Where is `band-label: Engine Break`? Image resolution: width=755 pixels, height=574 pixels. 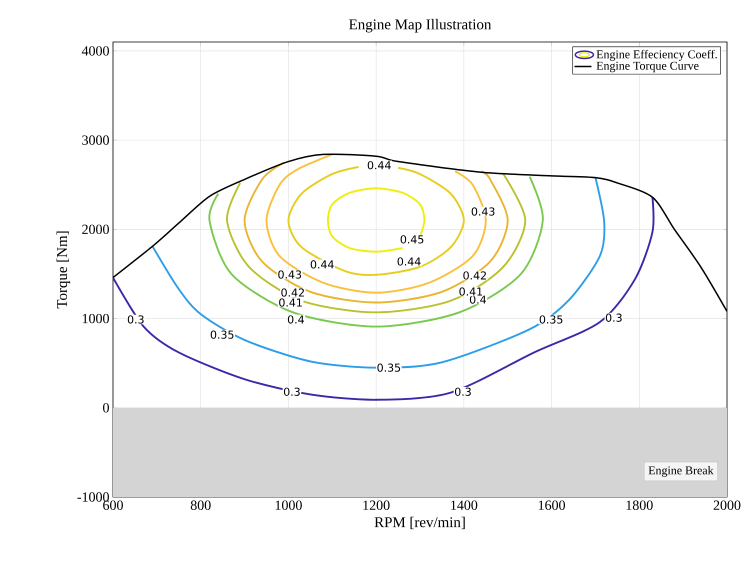 band-label: Engine Break is located at coordinates (681, 471).